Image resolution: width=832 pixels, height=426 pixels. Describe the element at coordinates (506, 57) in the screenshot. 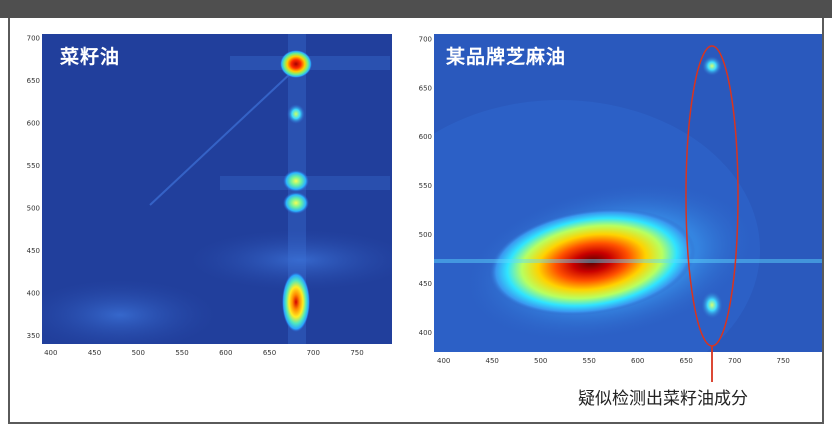

I see `right-chart-title: 某品牌芝麻油` at that location.